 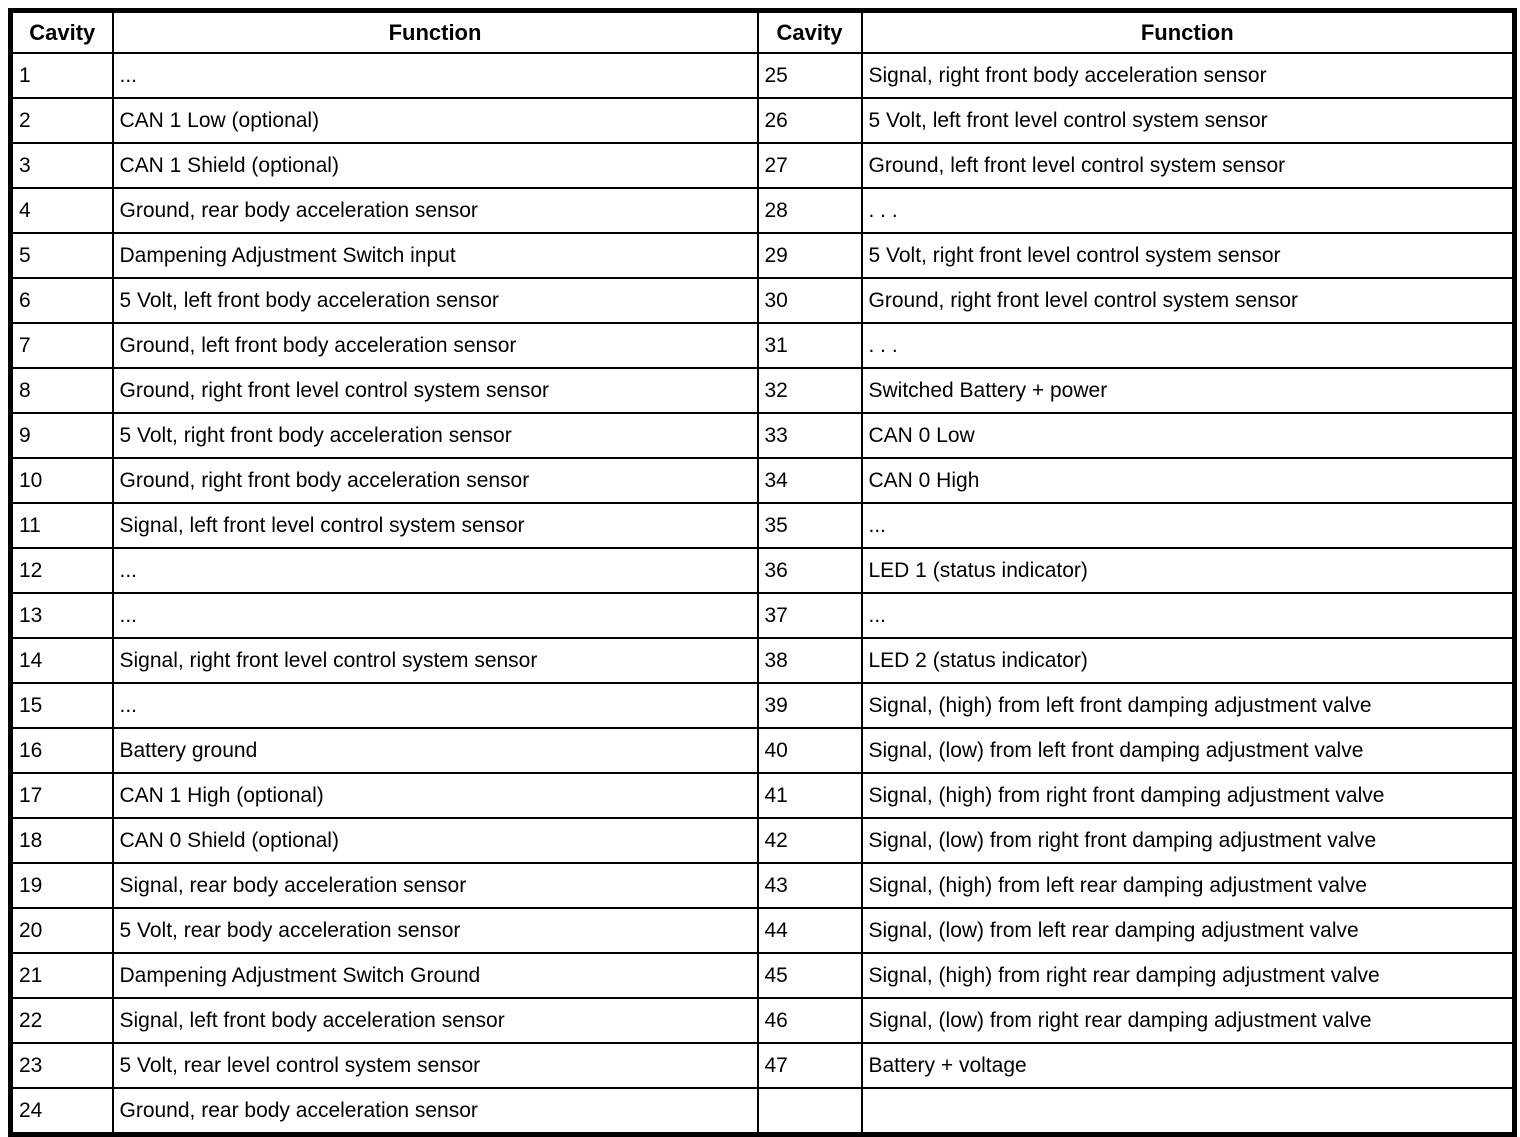 What do you see at coordinates (809, 615) in the screenshot?
I see `cavity-cell: 37` at bounding box center [809, 615].